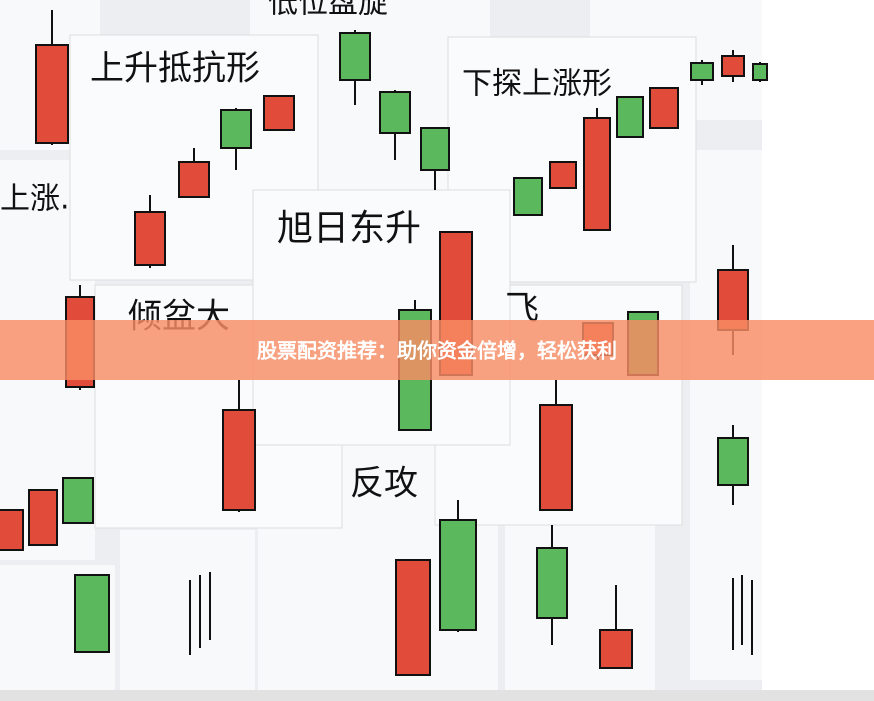  Describe the element at coordinates (384, 484) in the screenshot. I see `card-title: 反攻` at that location.